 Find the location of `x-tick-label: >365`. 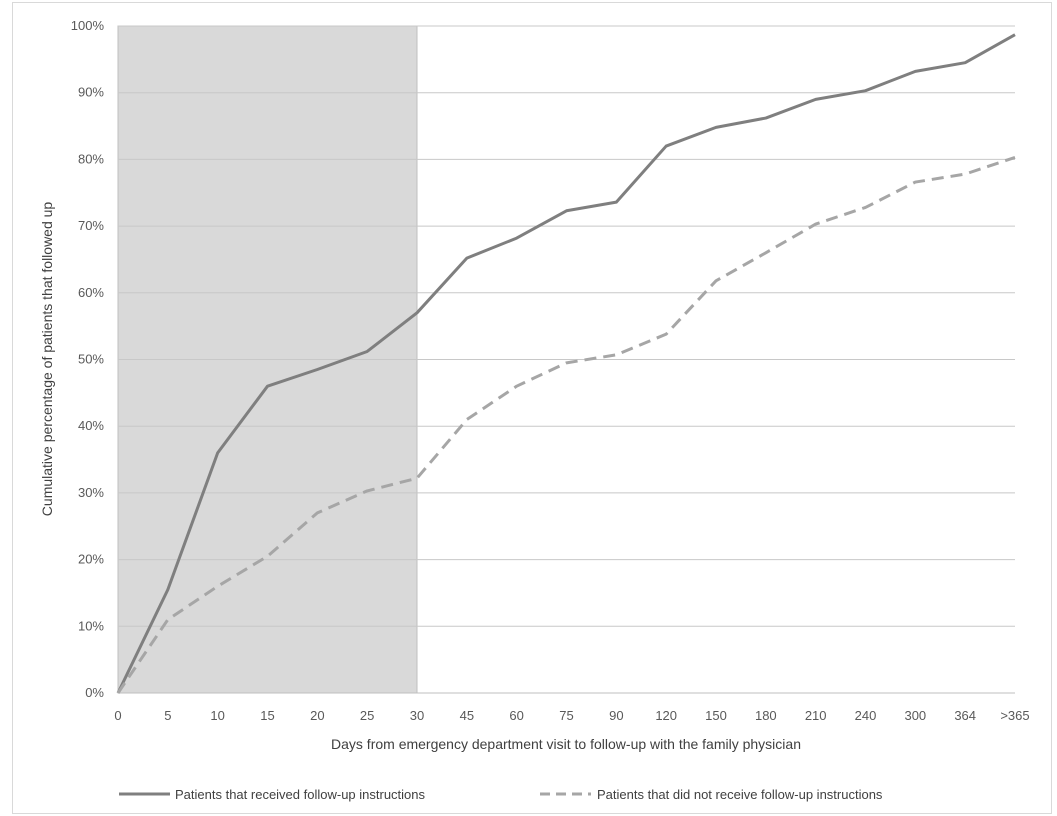

x-tick-label: >365 is located at coordinates (1014, 715).